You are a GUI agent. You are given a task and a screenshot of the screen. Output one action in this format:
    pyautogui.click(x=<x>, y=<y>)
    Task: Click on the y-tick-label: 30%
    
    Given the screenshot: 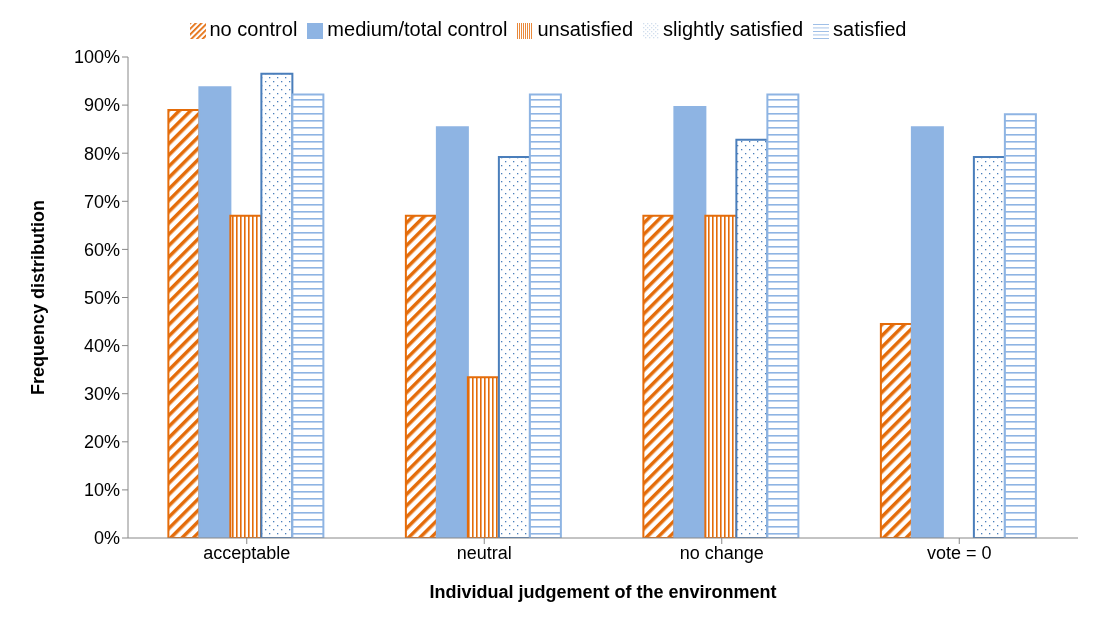 What is the action you would take?
    pyautogui.click(x=101, y=394)
    